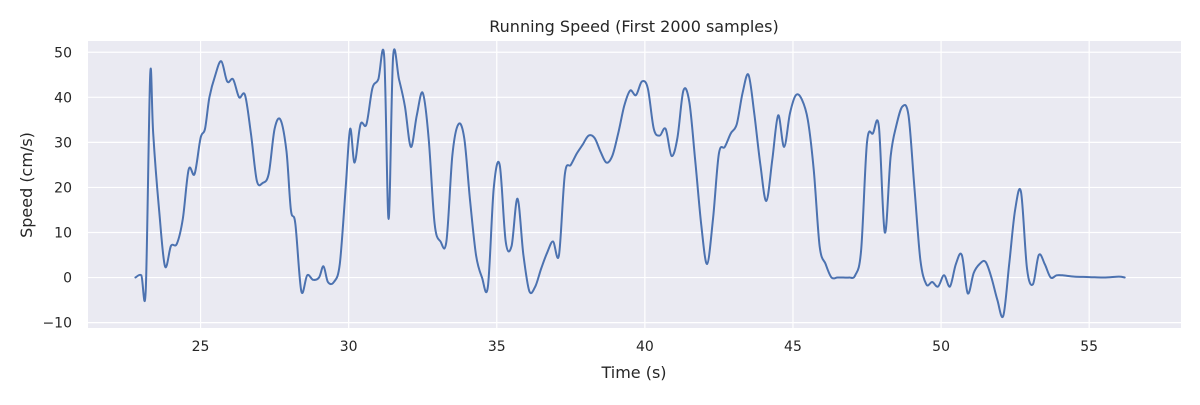 The image size is (1200, 405). Describe the element at coordinates (63, 188) in the screenshot. I see `y-tick-label: 20` at that location.